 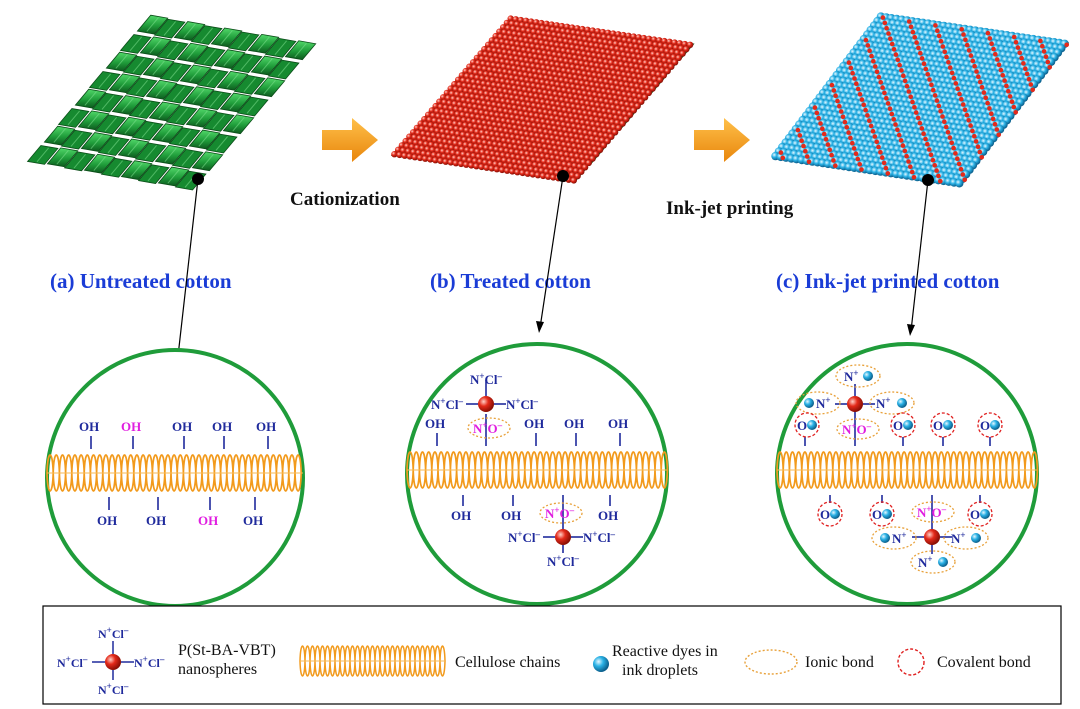 What do you see at coordinates (171, 102) in the screenshot?
I see `untreated-fabric-image` at bounding box center [171, 102].